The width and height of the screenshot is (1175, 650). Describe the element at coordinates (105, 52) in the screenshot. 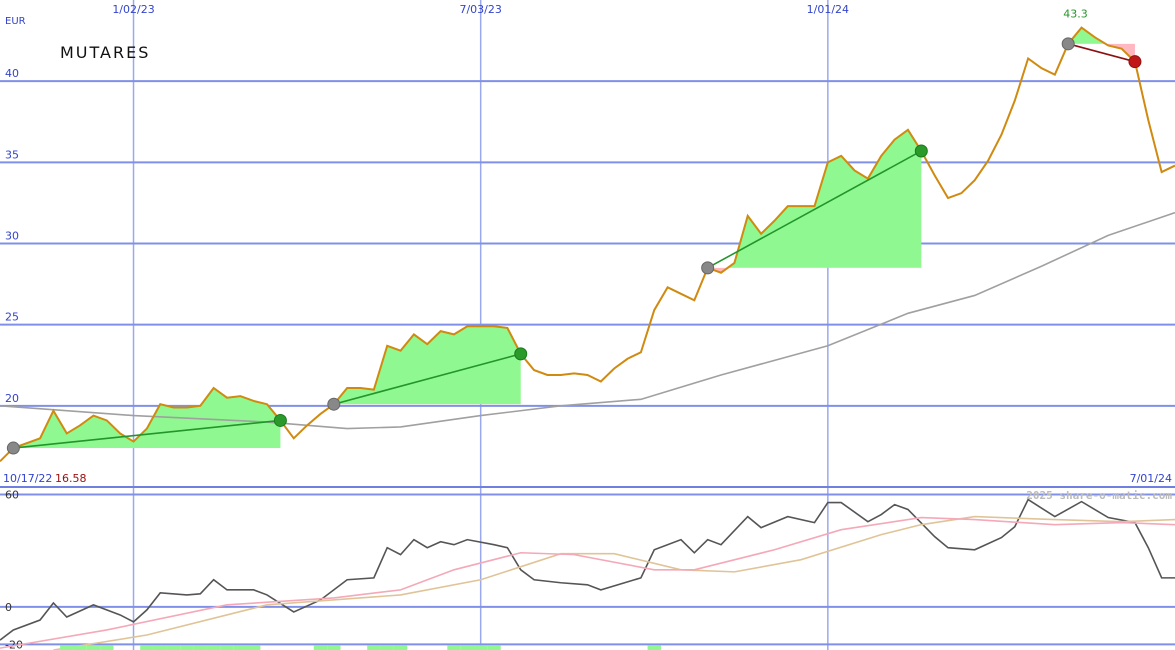

I see `chart-title: MUTARES` at that location.